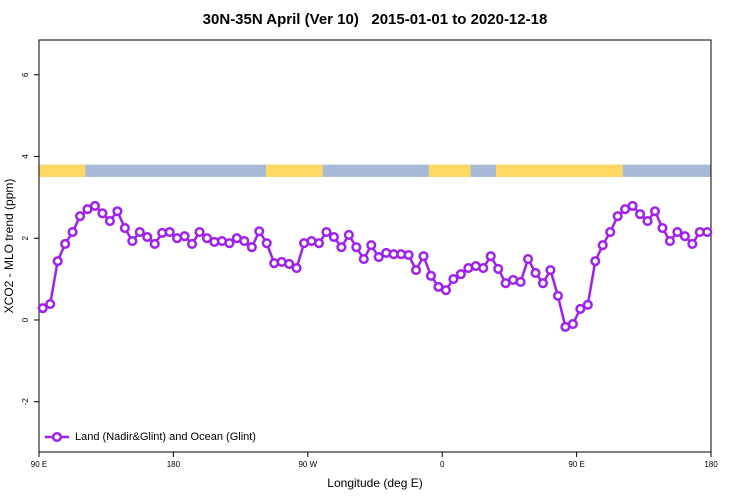  Describe the element at coordinates (307, 464) in the screenshot. I see `x-tick-label: 90 W` at that location.